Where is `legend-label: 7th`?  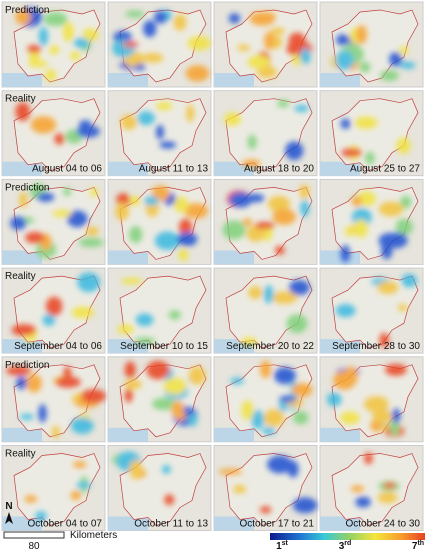
legend-label: 7th is located at coordinates (418, 545).